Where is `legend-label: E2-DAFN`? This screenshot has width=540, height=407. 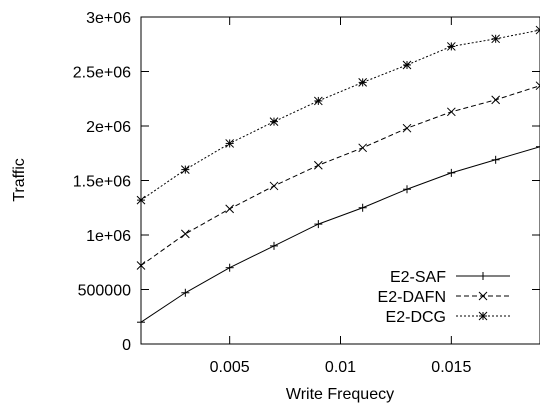 legend-label: E2-DAFN is located at coordinates (412, 297).